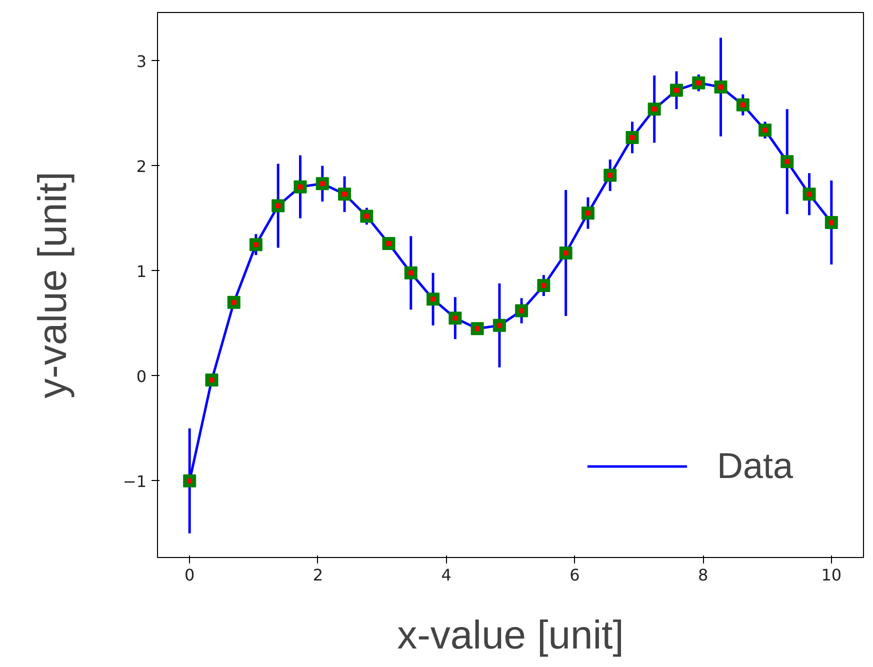 This screenshot has width=873, height=667. What do you see at coordinates (446, 575) in the screenshot?
I see `x-tick-label: 4` at bounding box center [446, 575].